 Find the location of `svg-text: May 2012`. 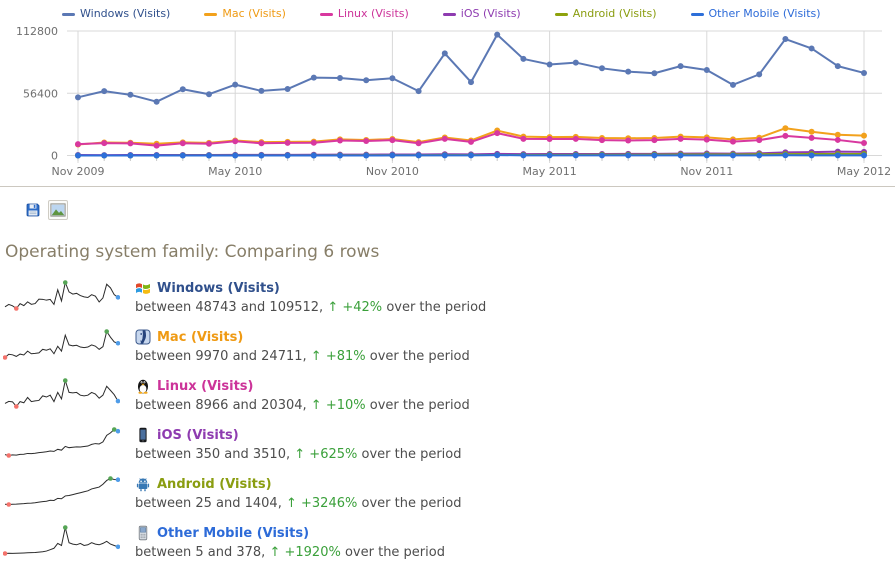

svg-text: May 2012 is located at coordinates (864, 171).